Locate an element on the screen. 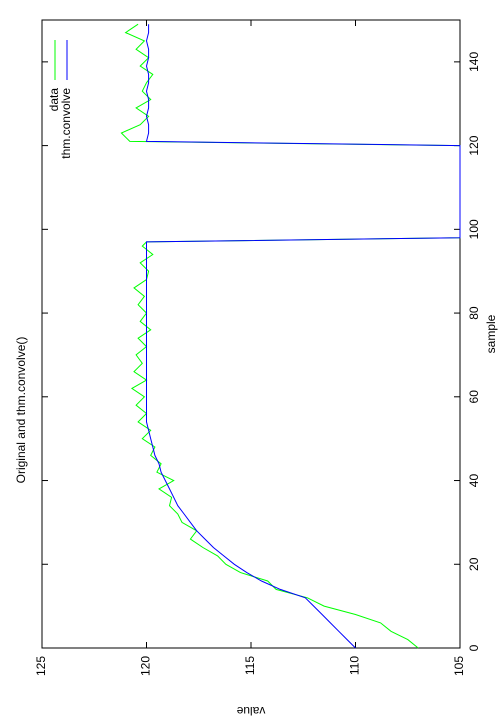  legend-label: data is located at coordinates (54, 100).